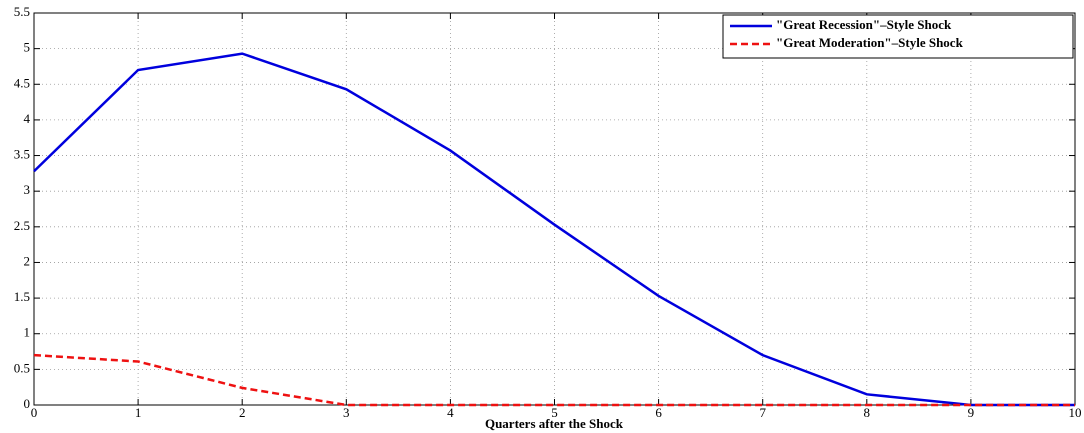 The height and width of the screenshot is (433, 1084). Describe the element at coordinates (27, 47) in the screenshot. I see `y-tick-label: 5` at that location.